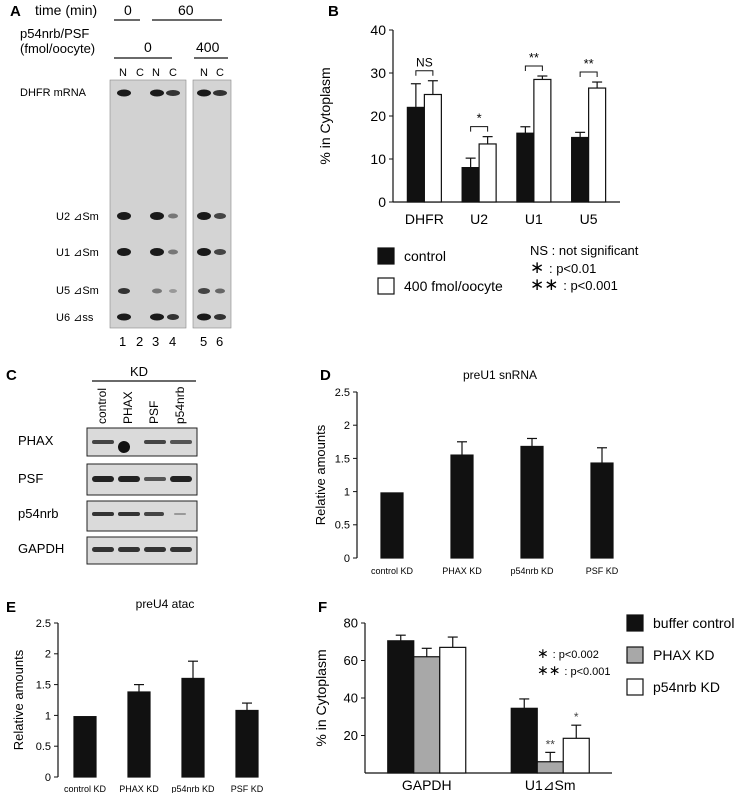 The image size is (741, 798). What do you see at coordinates (48, 655) in the screenshot?
I see `y-tick-label: 2` at bounding box center [48, 655].